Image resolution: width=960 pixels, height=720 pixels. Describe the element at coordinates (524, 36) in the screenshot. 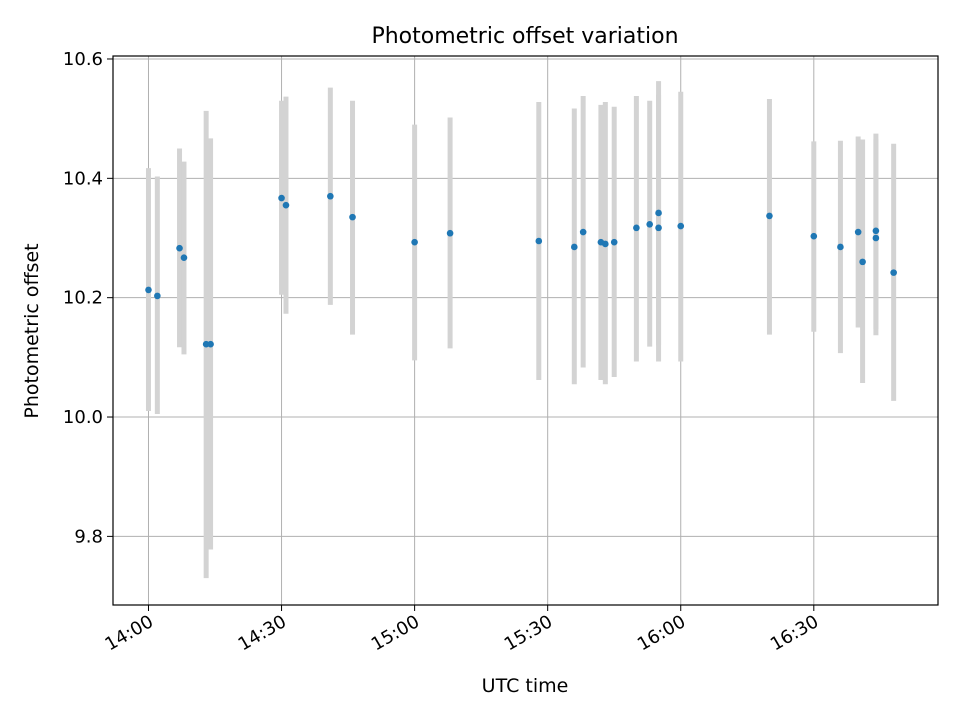

I see `chart-title: Photometric offset variation` at that location.